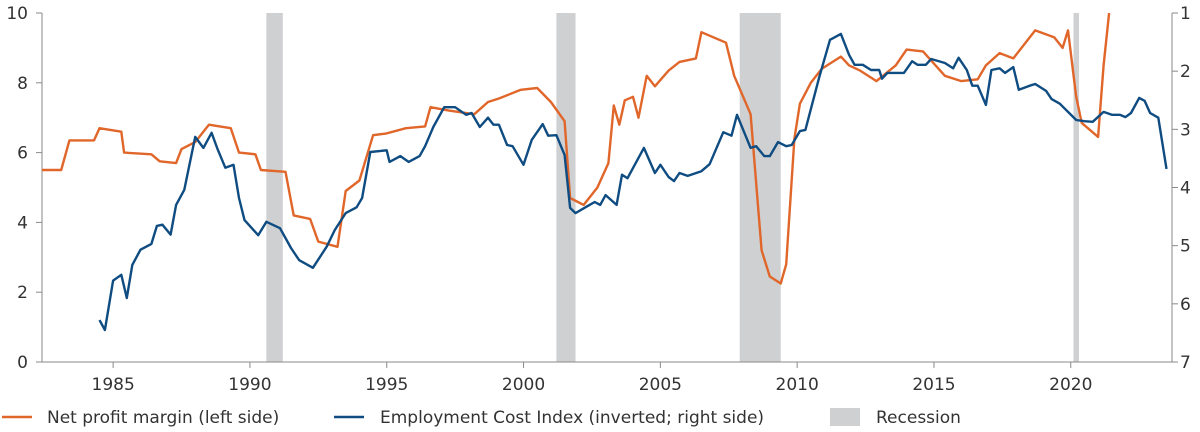  What do you see at coordinates (22, 293) in the screenshot?
I see `left-y-tick-label: 2` at bounding box center [22, 293].